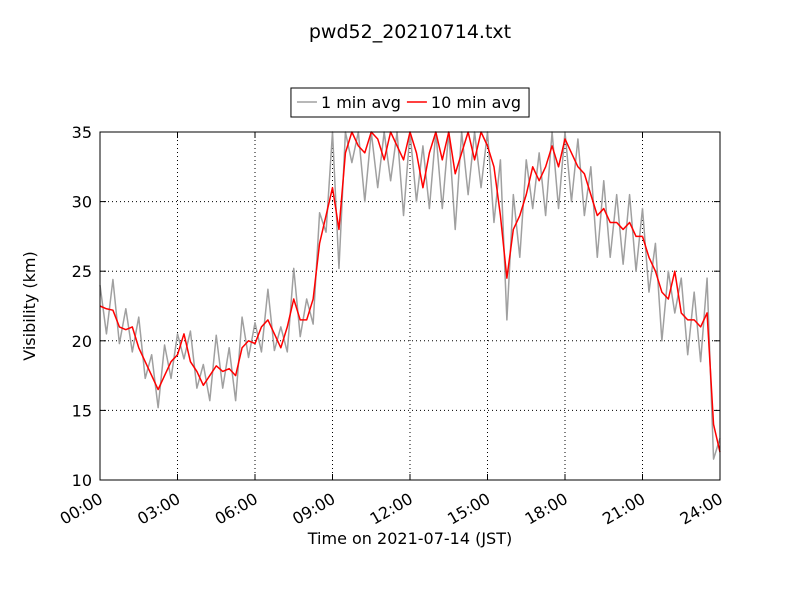 This screenshot has width=800, height=600. What do you see at coordinates (361, 102) in the screenshot?
I see `legend-label: 1 min avg` at bounding box center [361, 102].